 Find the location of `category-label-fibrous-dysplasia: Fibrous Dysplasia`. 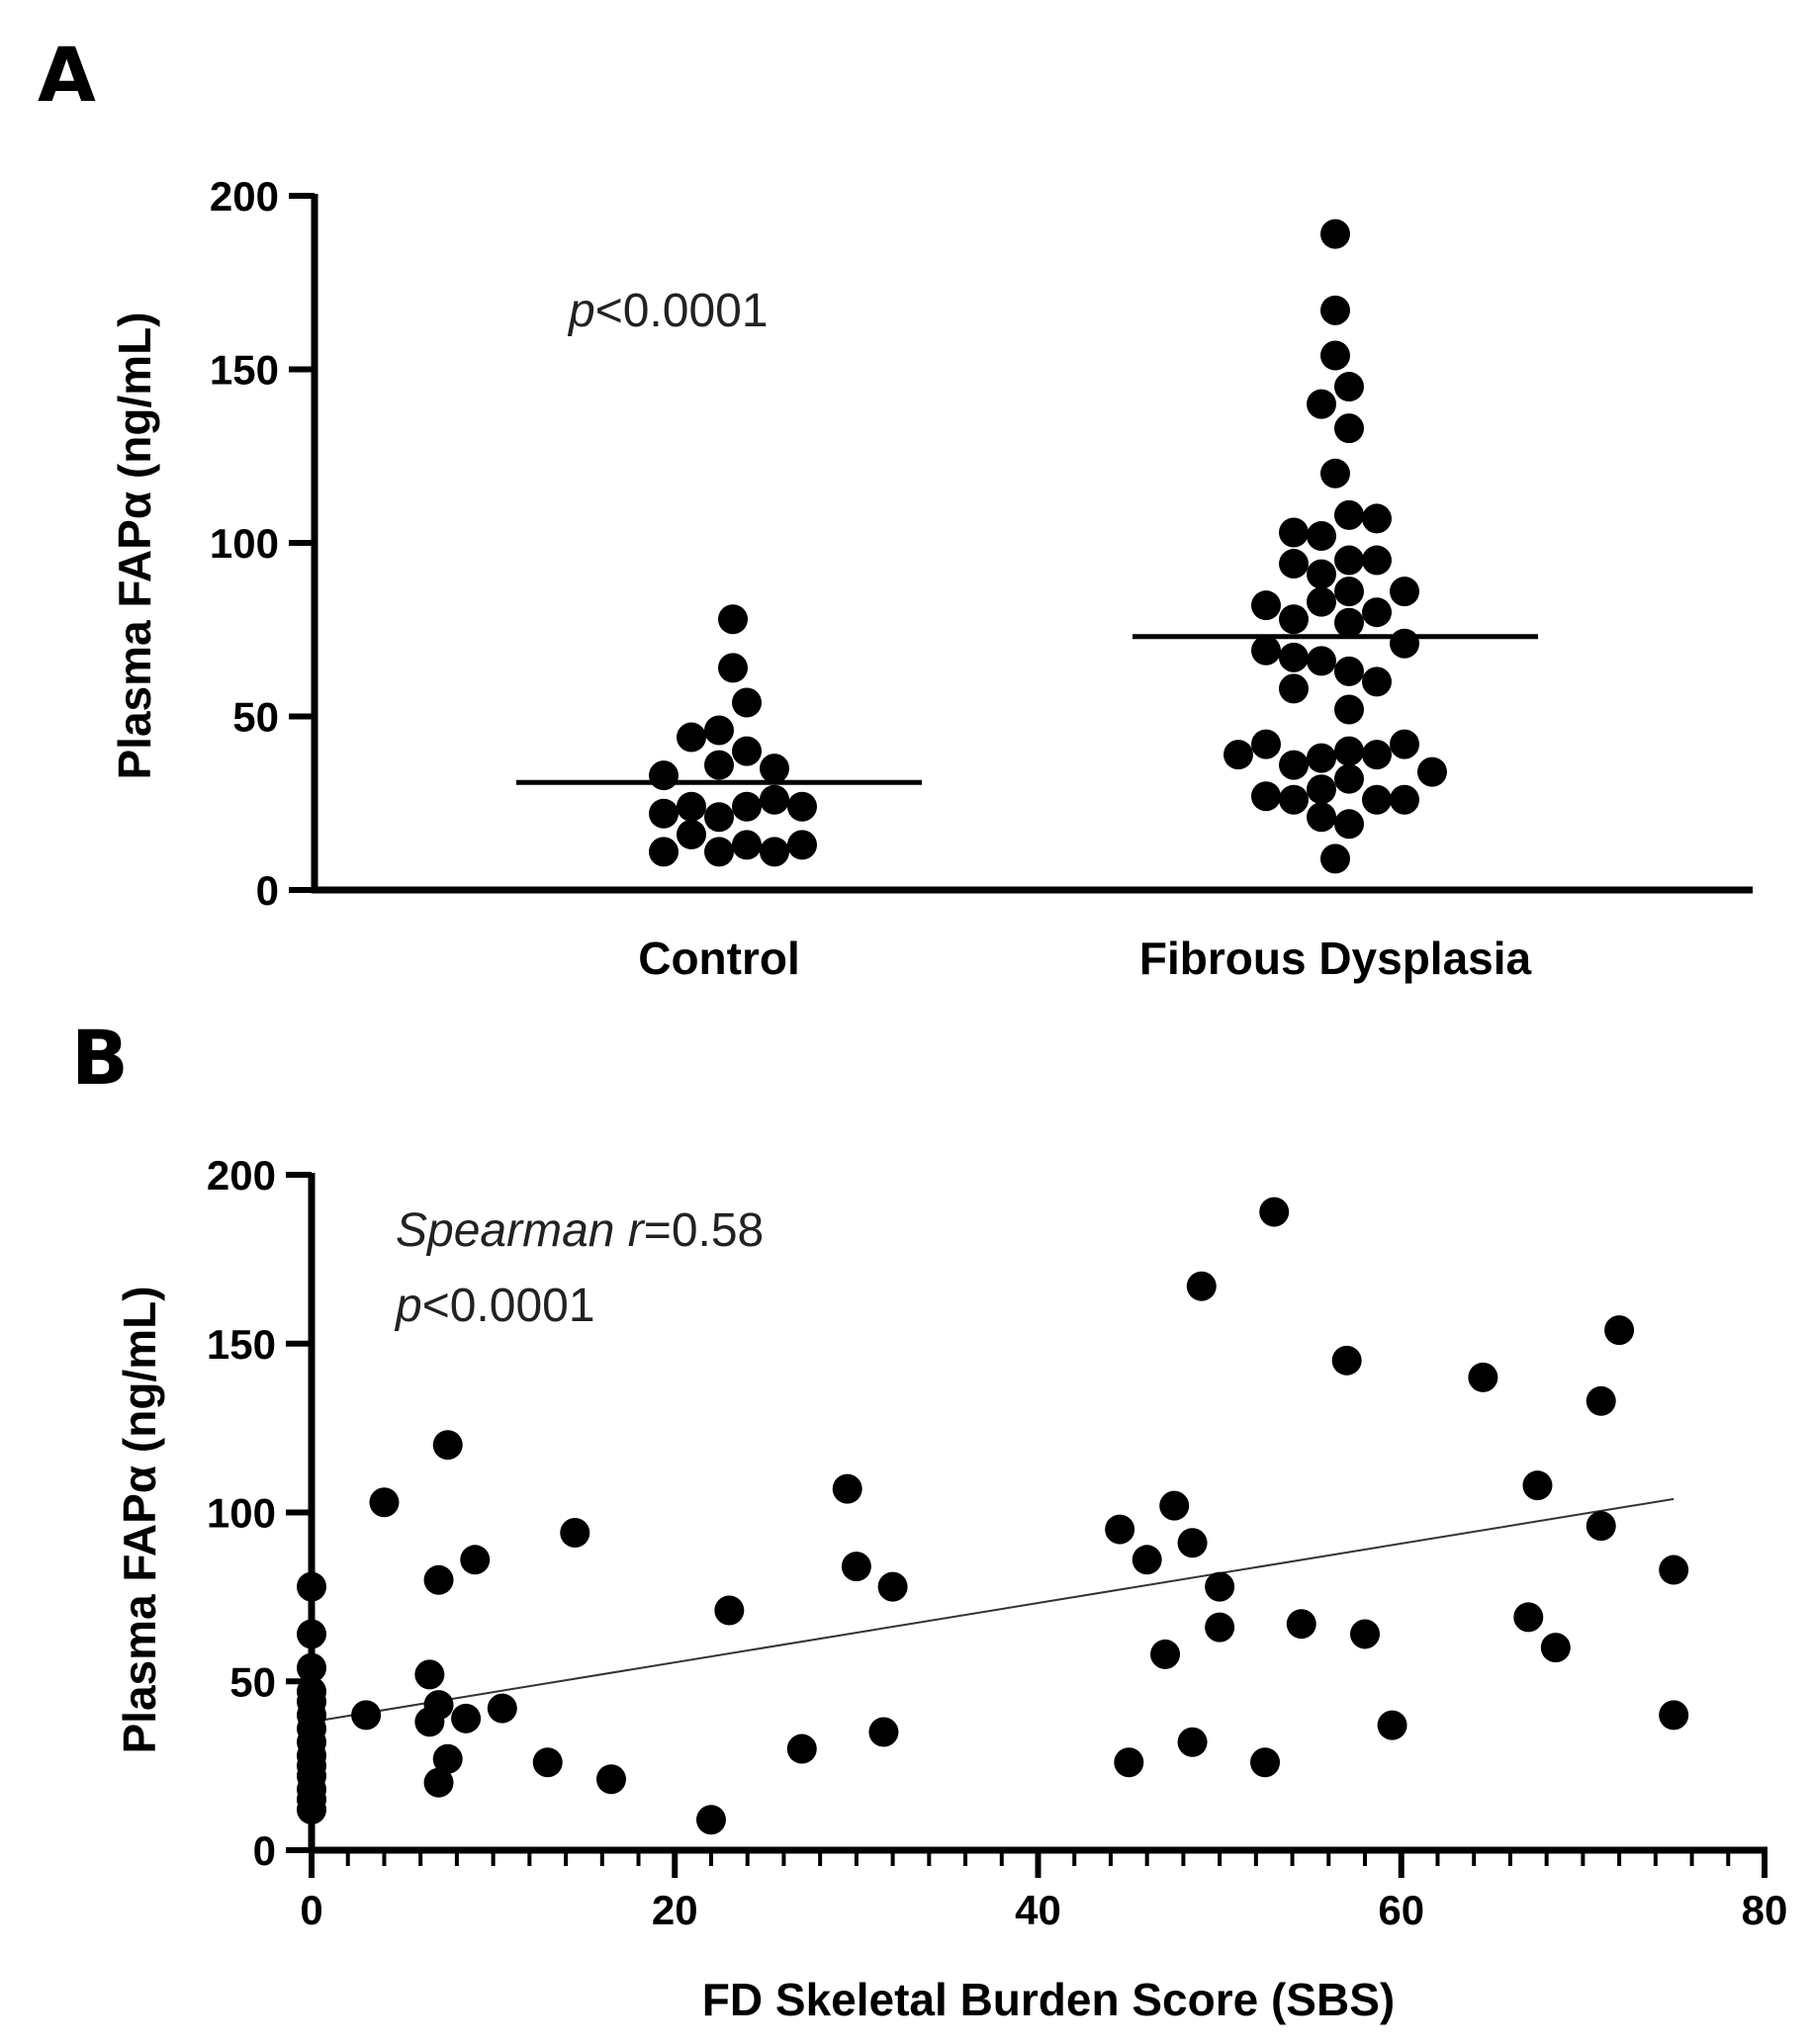

category-label-fibrous-dysplasia: Fibrous Dysplasia is located at coordinates (1336, 958).